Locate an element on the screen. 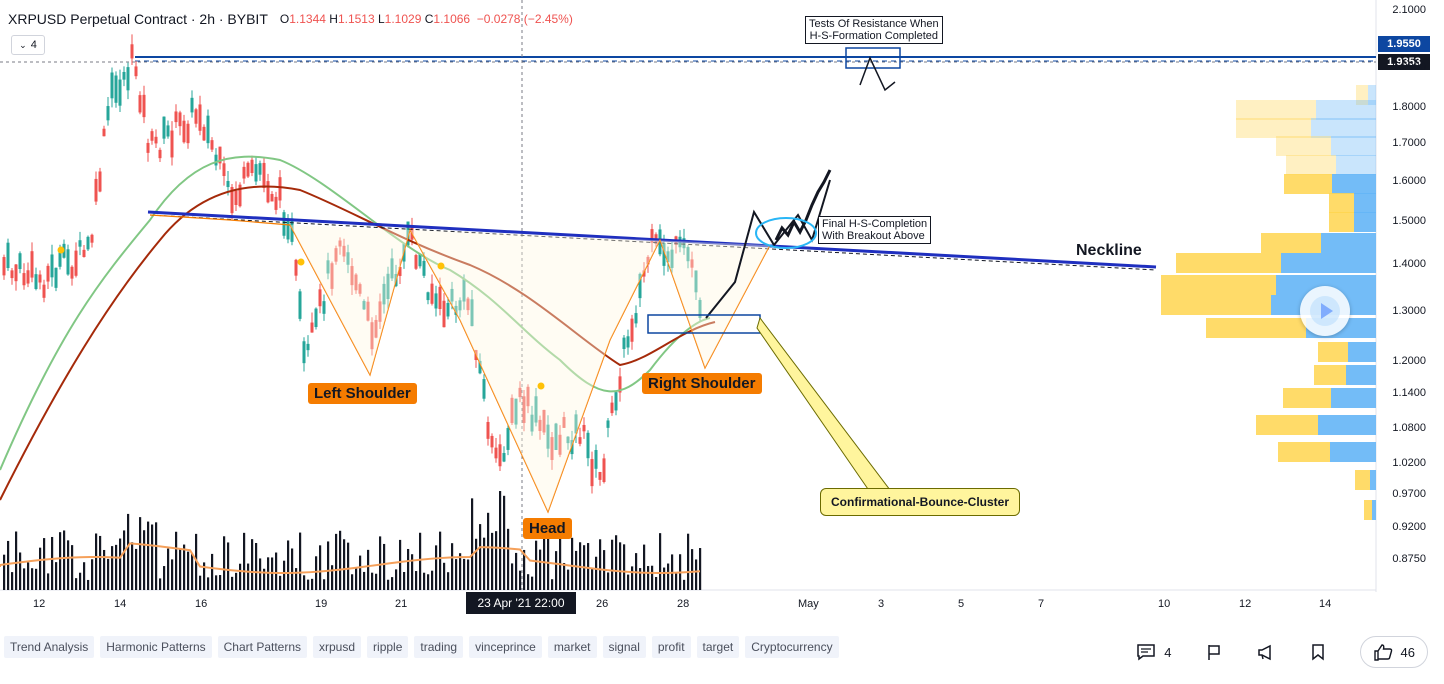 The image size is (1444, 684). tag-trading: trading is located at coordinates (439, 647).